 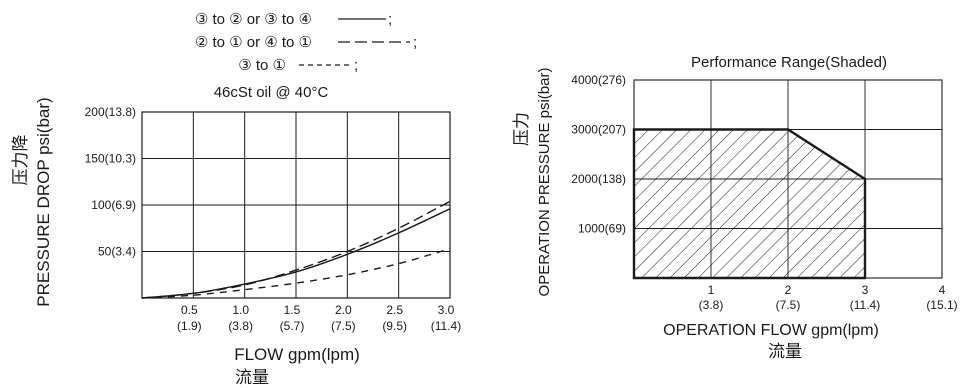 I want to click on right-xtick-label-0: 1, so click(x=711, y=290).